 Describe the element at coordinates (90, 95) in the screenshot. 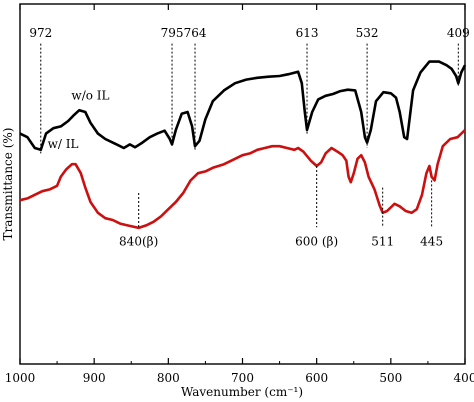

I see `series-name-label: w/o IL` at that location.